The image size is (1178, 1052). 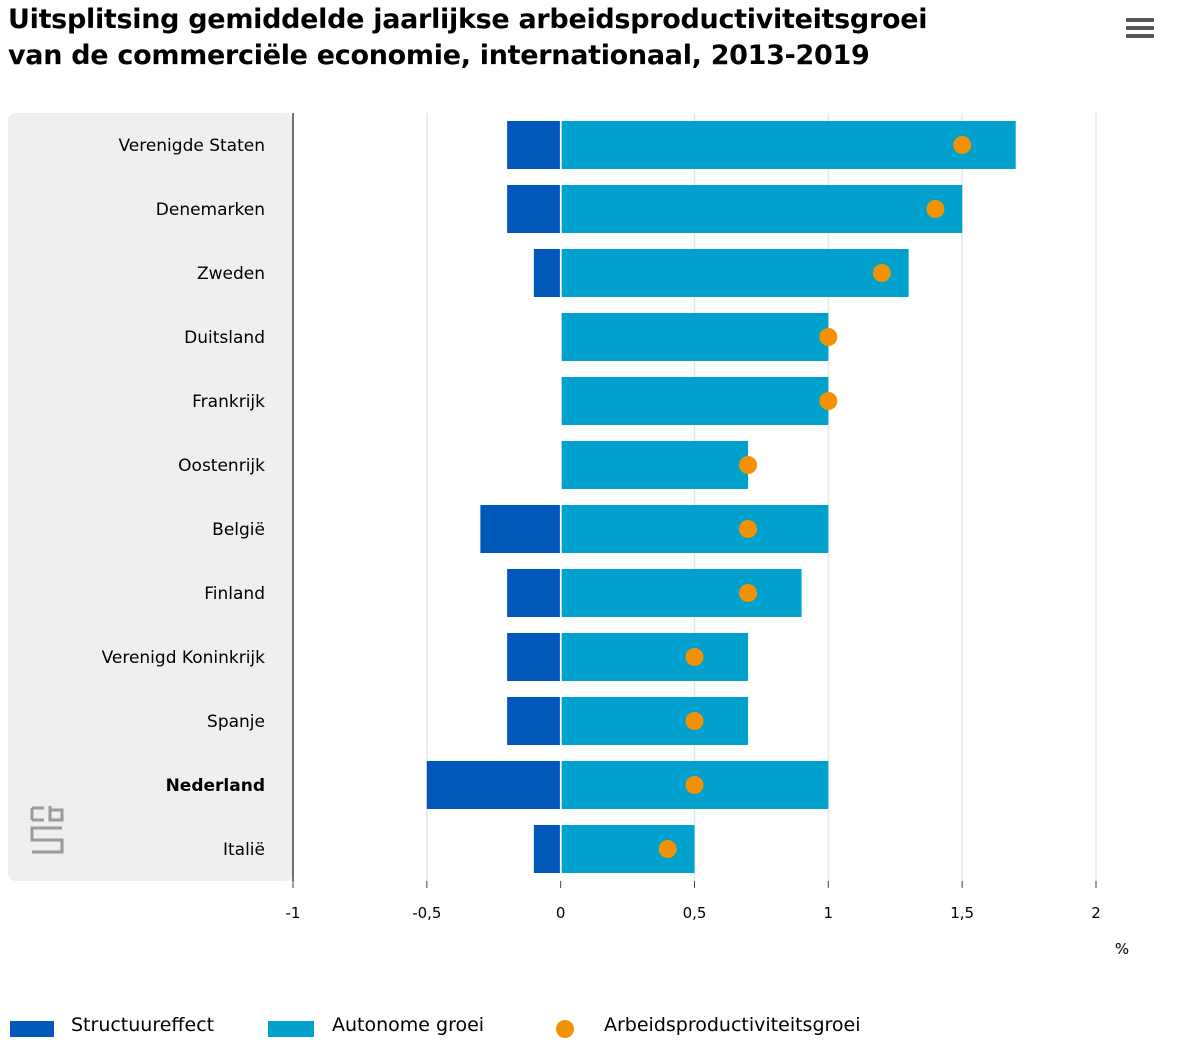 What do you see at coordinates (231, 274) in the screenshot?
I see `category-label-zweden: Zweden` at bounding box center [231, 274].